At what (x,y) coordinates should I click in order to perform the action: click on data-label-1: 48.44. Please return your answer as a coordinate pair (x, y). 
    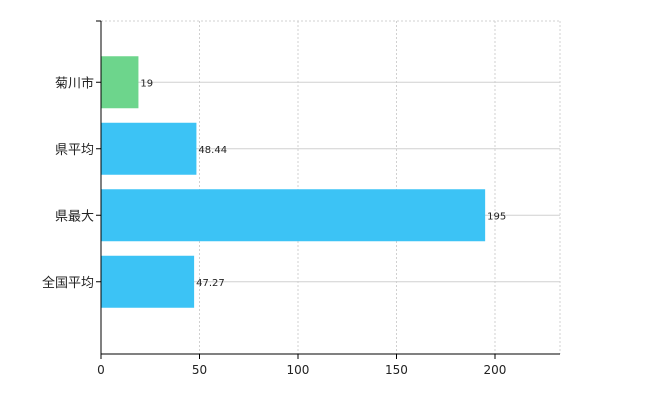
    Looking at the image, I should click on (212, 150).